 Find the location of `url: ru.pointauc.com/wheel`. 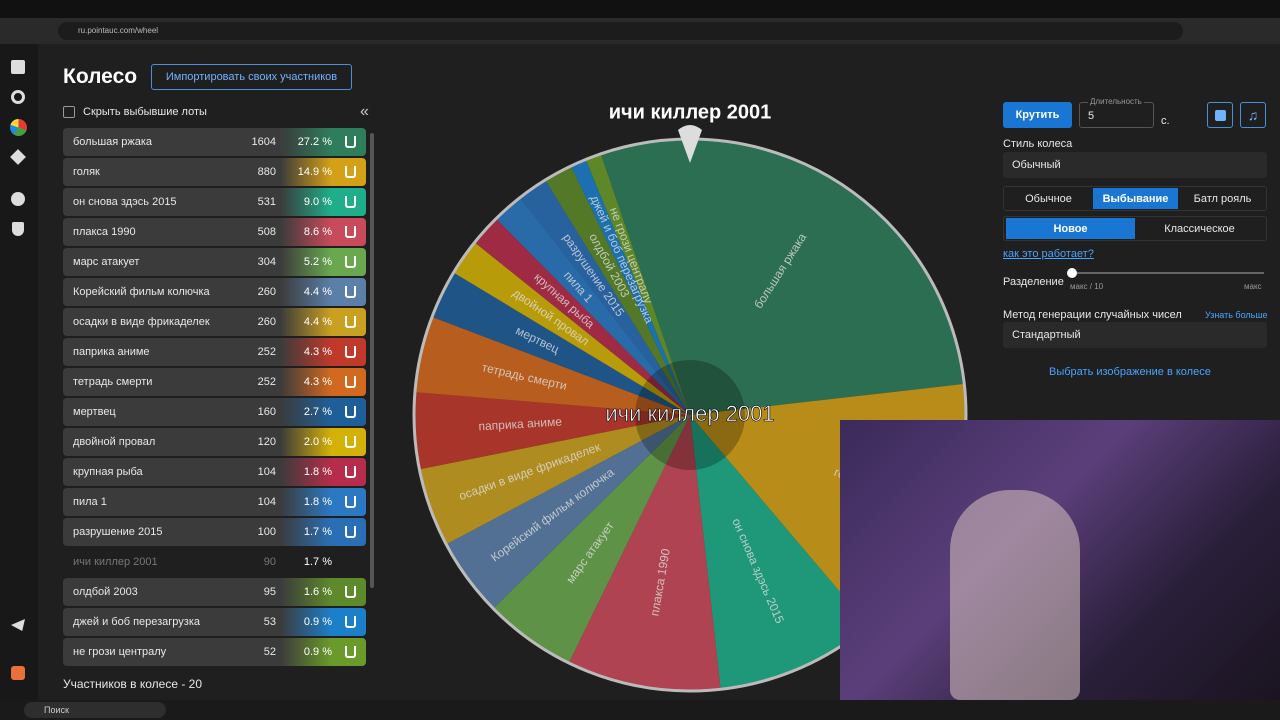

url: ru.pointauc.com/wheel is located at coordinates (118, 30).